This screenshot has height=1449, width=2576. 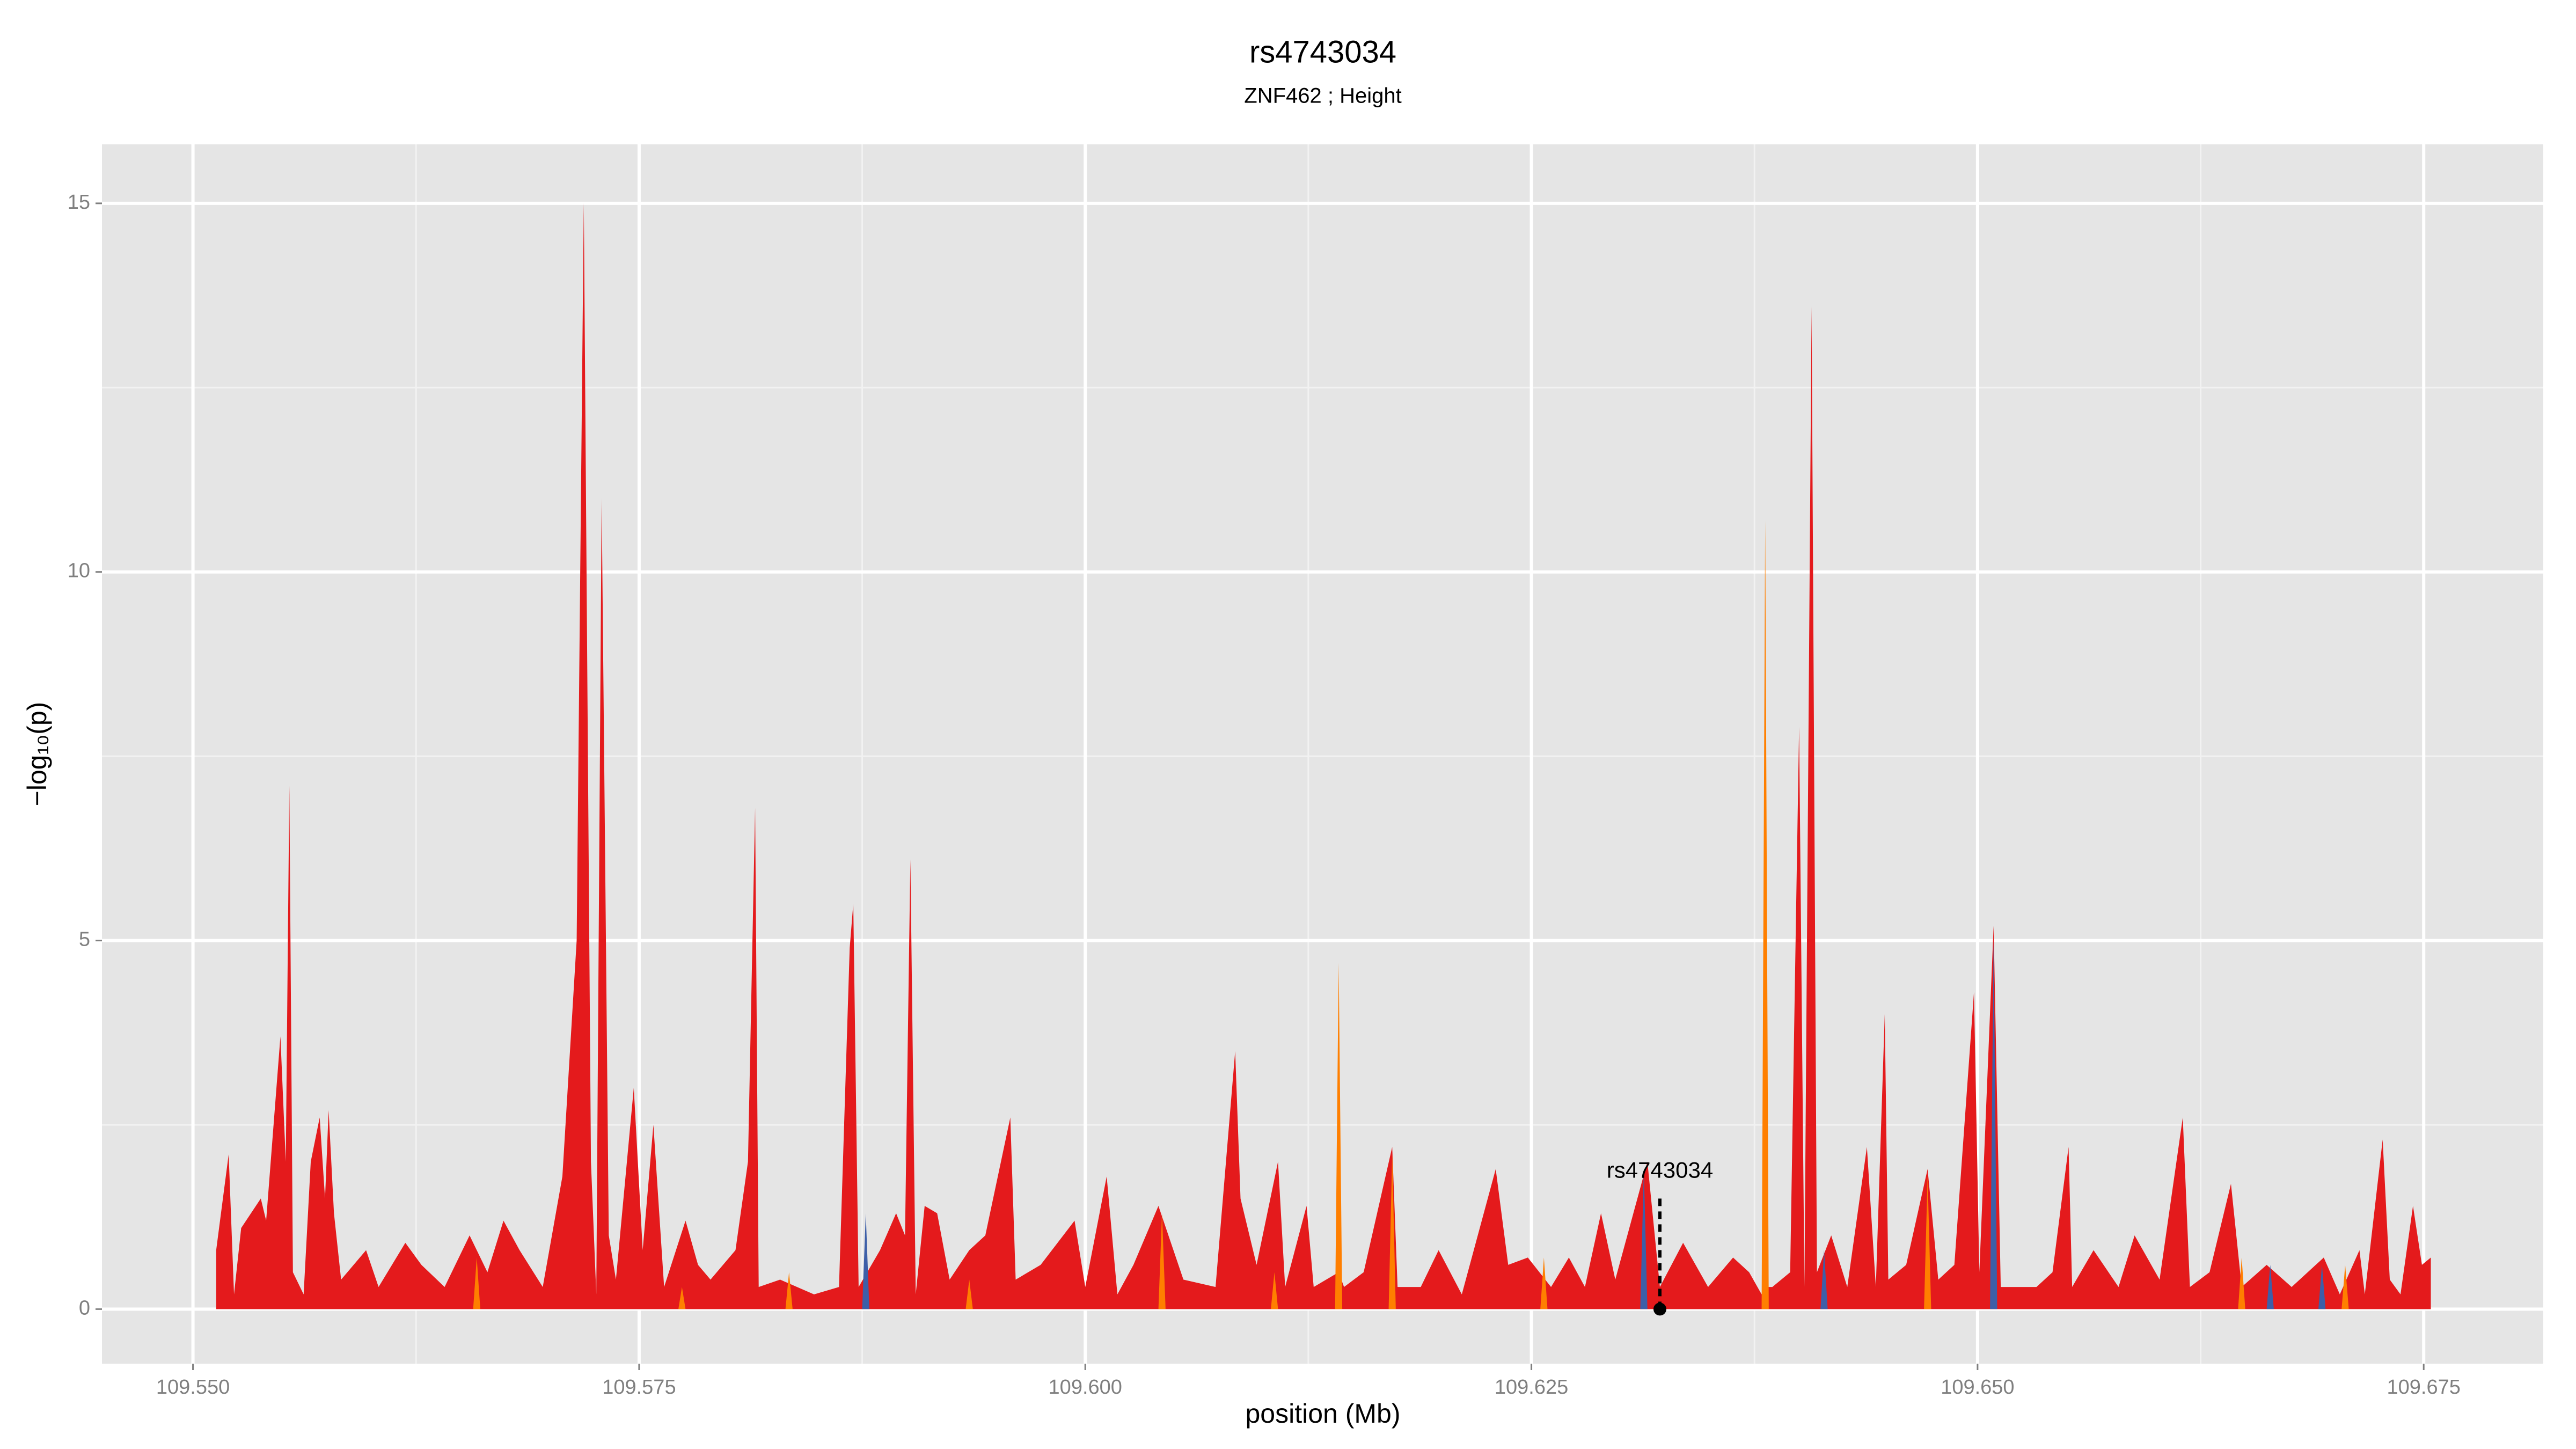 I want to click on x-tick-label: 109.600, so click(x=1085, y=1387).